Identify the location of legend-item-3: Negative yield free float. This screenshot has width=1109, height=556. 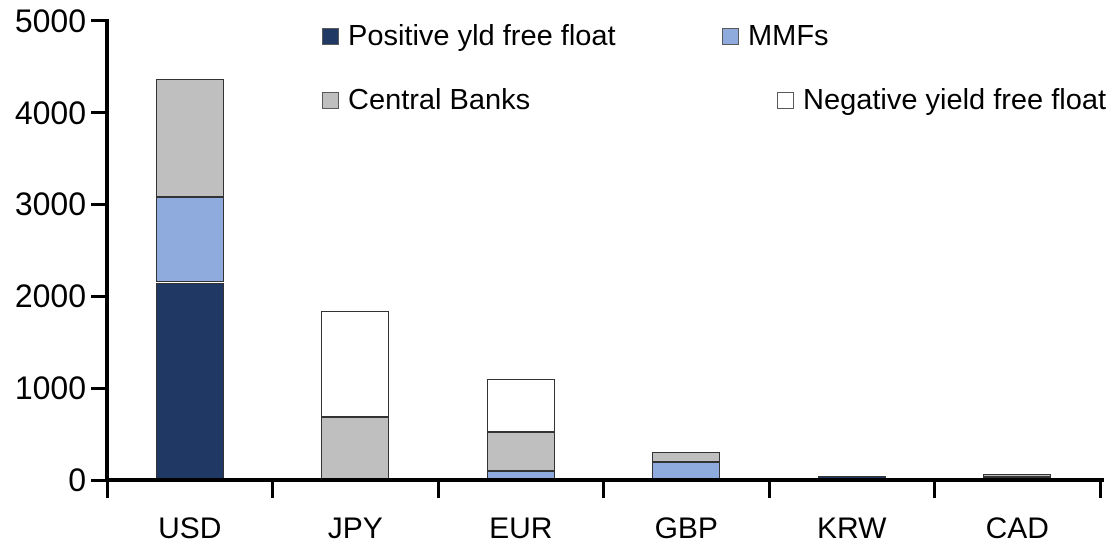
(941, 100).